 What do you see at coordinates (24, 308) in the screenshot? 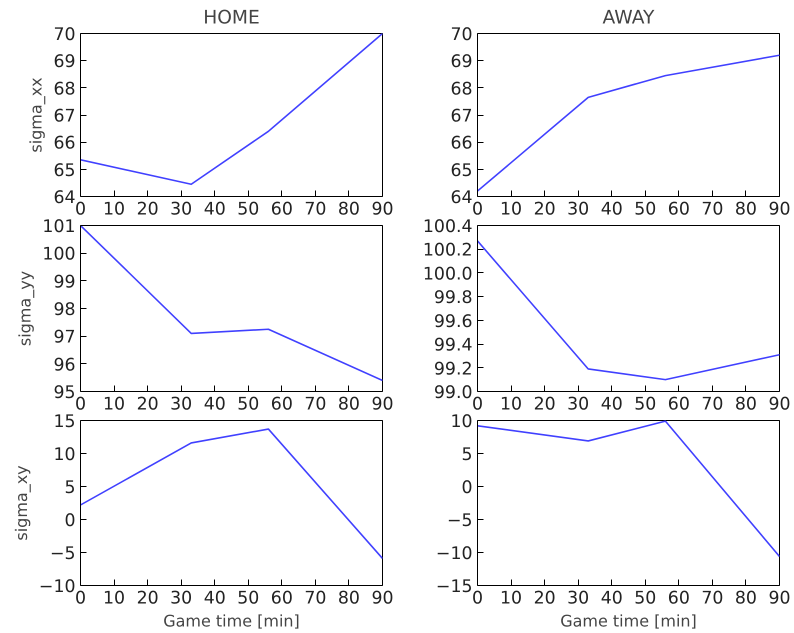
I see `y-axis-title: sigma_yy` at bounding box center [24, 308].